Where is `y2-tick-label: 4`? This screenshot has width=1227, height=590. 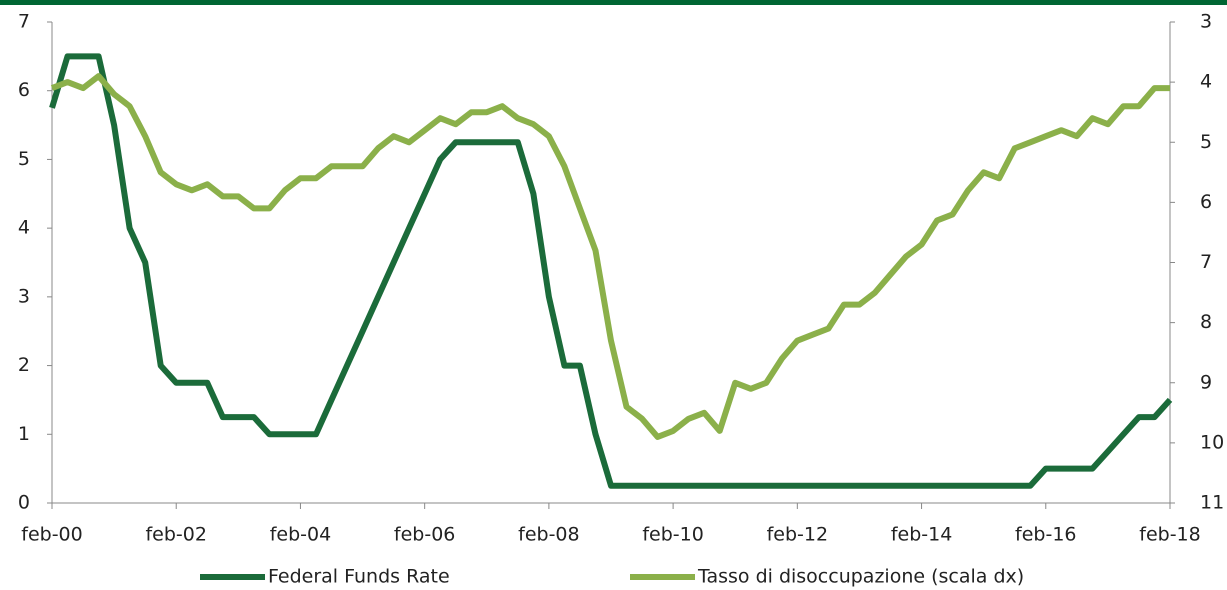
y2-tick-label: 4 is located at coordinates (1206, 82).